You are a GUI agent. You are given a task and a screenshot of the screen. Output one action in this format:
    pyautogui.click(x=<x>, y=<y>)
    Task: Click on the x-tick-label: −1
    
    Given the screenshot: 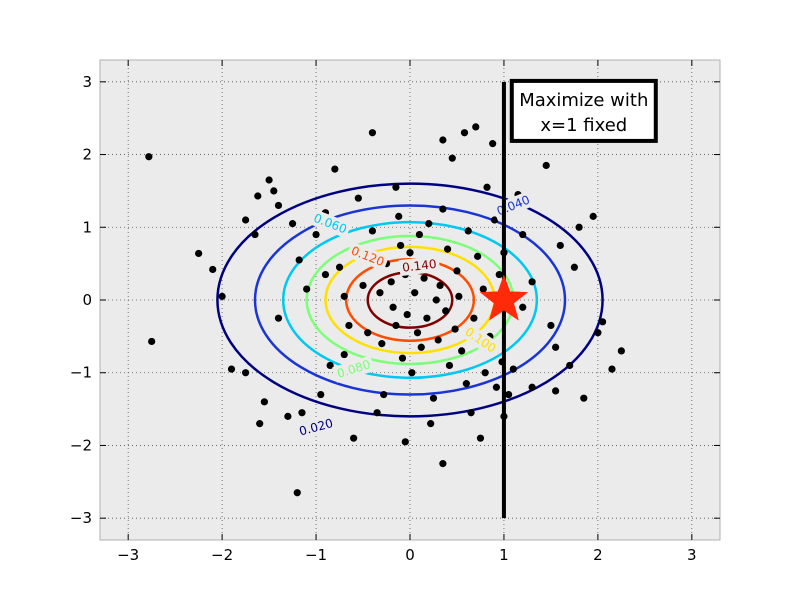 What is the action you would take?
    pyautogui.click(x=316, y=555)
    